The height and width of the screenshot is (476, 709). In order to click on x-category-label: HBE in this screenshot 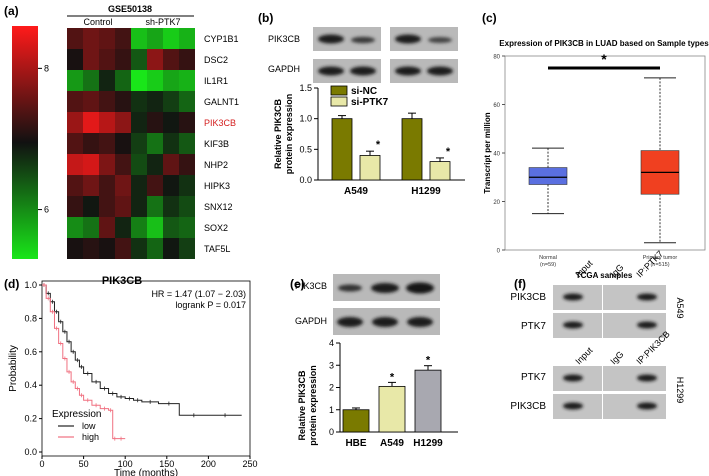, I will do `click(355, 443)`.